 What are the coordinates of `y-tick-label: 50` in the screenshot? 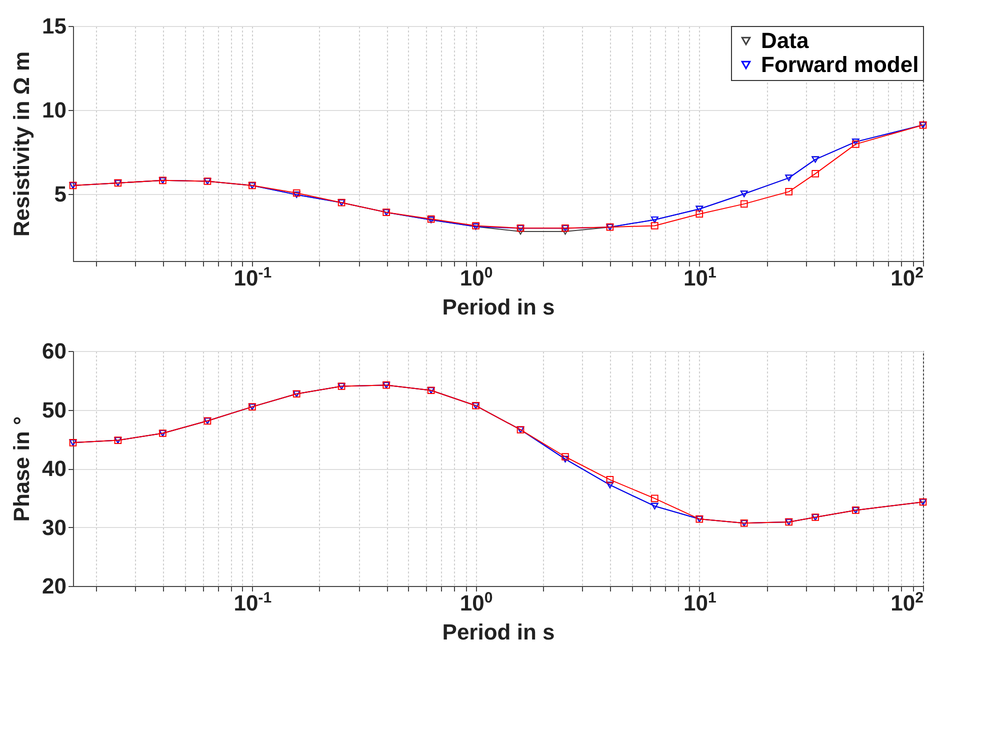 It's located at (54, 409).